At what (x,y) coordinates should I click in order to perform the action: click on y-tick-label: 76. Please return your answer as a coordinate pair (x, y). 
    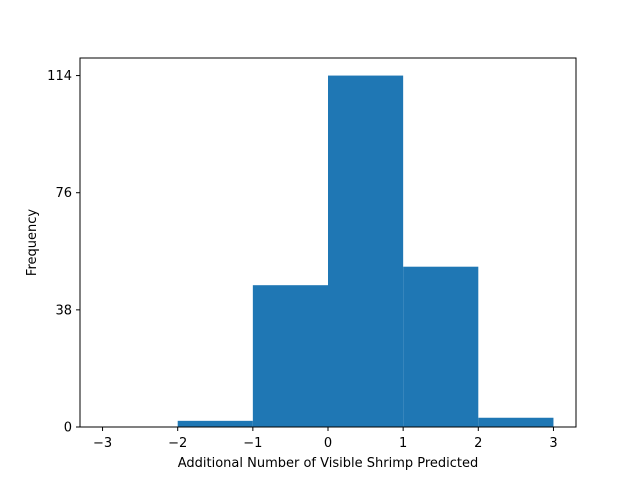
    Looking at the image, I should click on (63, 193).